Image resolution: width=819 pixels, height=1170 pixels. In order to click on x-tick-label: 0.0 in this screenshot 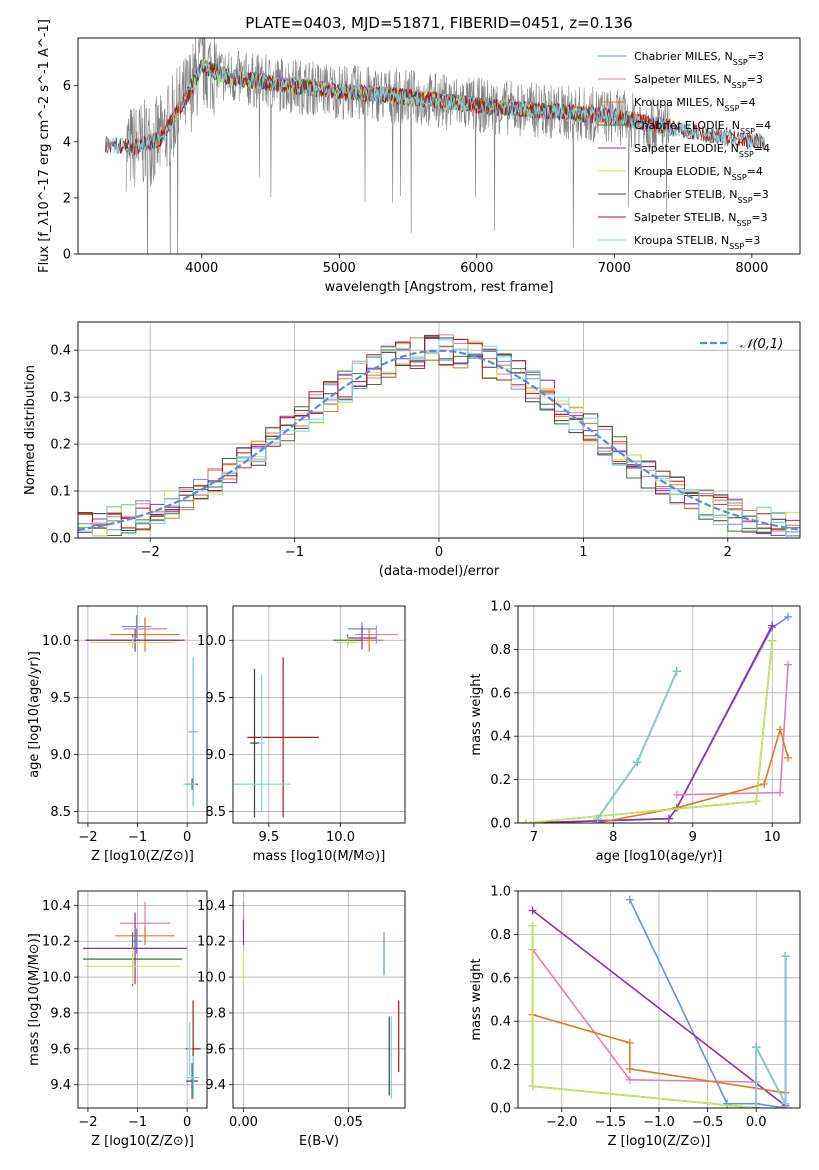, I will do `click(756, 1122)`.